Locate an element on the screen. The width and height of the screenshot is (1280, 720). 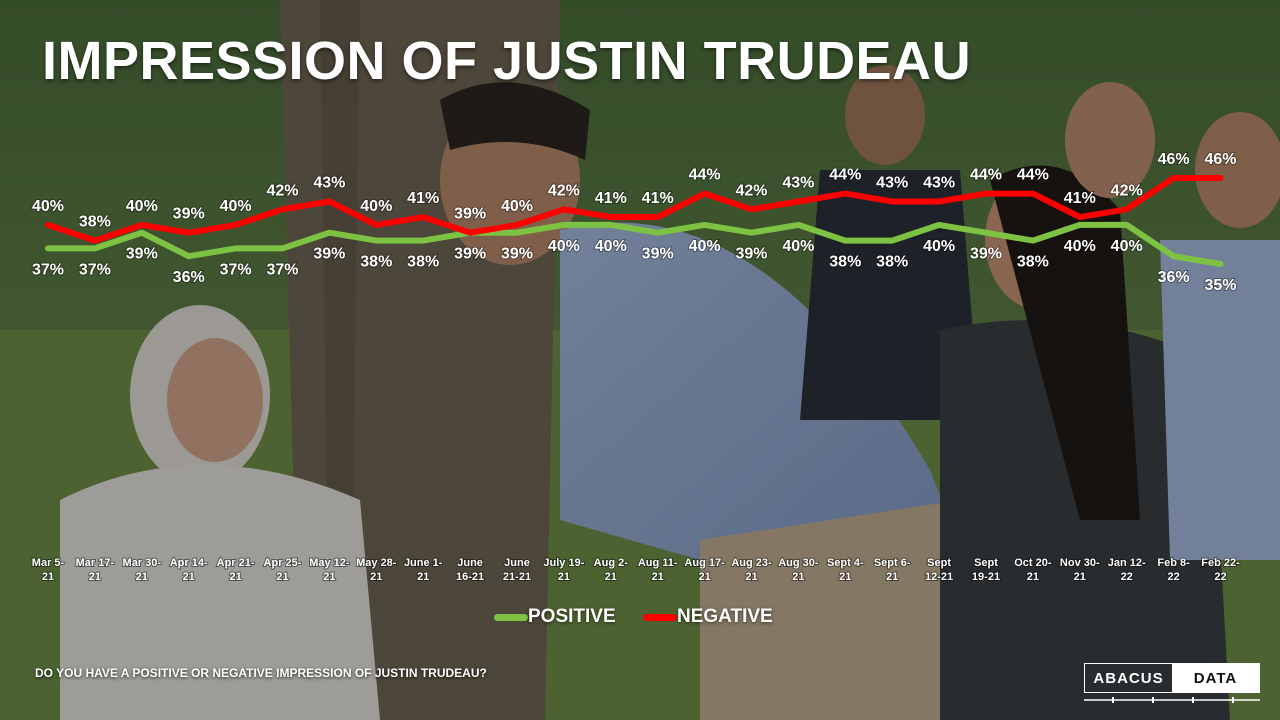
logo-box: ABACUS DATA is located at coordinates (1172, 678).